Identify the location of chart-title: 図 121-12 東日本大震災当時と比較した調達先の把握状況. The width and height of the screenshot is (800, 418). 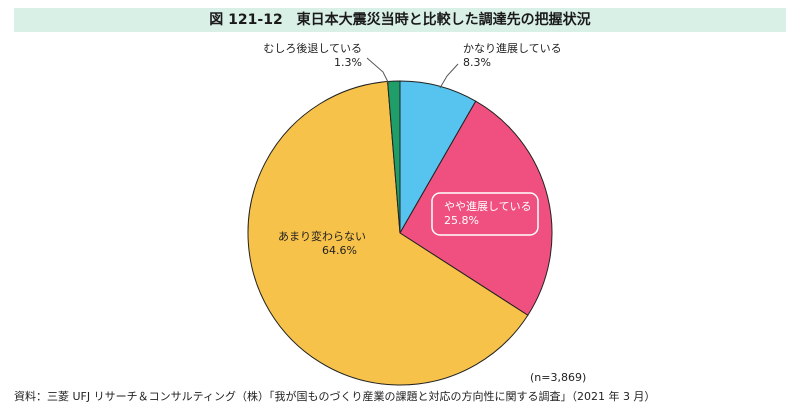
(400, 20).